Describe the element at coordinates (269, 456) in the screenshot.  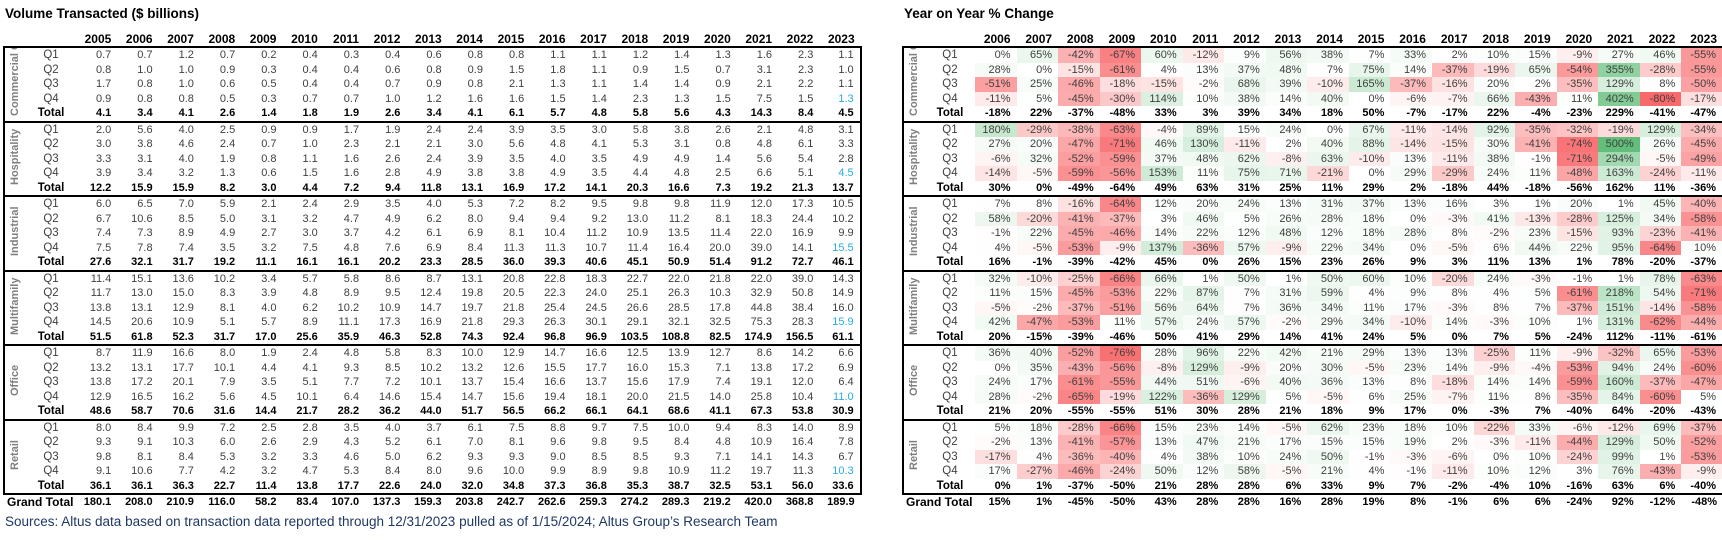
I see `value-cell: 3.2` at that location.